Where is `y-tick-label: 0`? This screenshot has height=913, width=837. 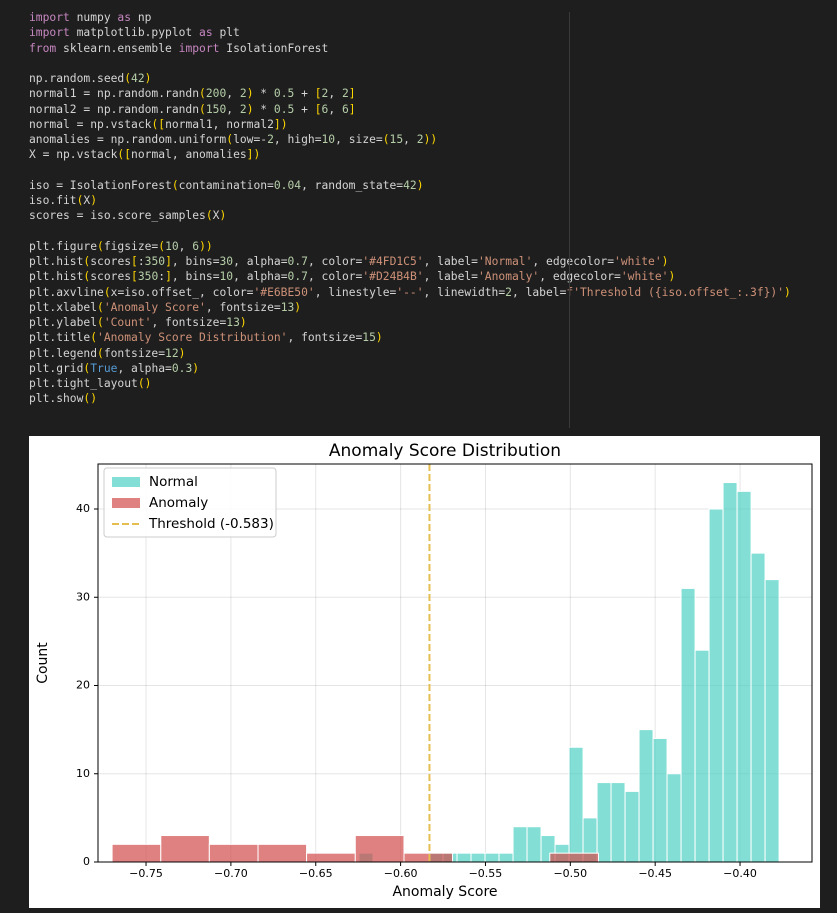
y-tick-label: 0 is located at coordinates (86, 861).